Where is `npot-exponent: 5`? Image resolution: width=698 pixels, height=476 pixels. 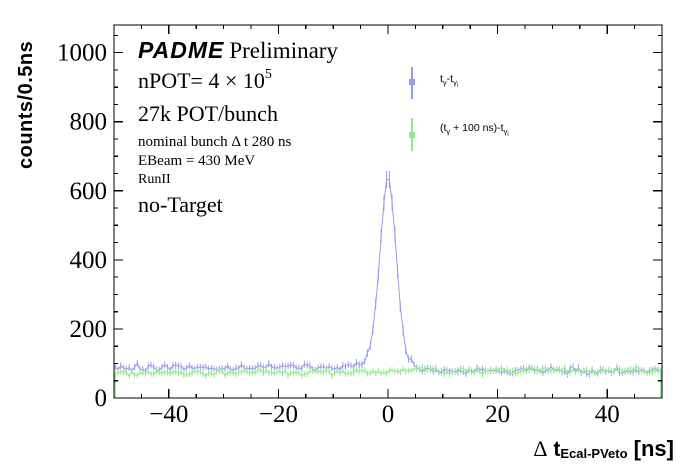 npot-exponent: 5 is located at coordinates (268, 74).